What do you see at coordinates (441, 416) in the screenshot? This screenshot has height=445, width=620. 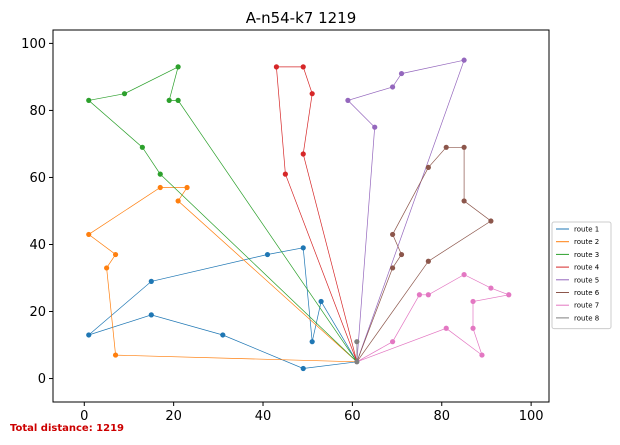 I see `x-tick-label: 80` at bounding box center [441, 416].